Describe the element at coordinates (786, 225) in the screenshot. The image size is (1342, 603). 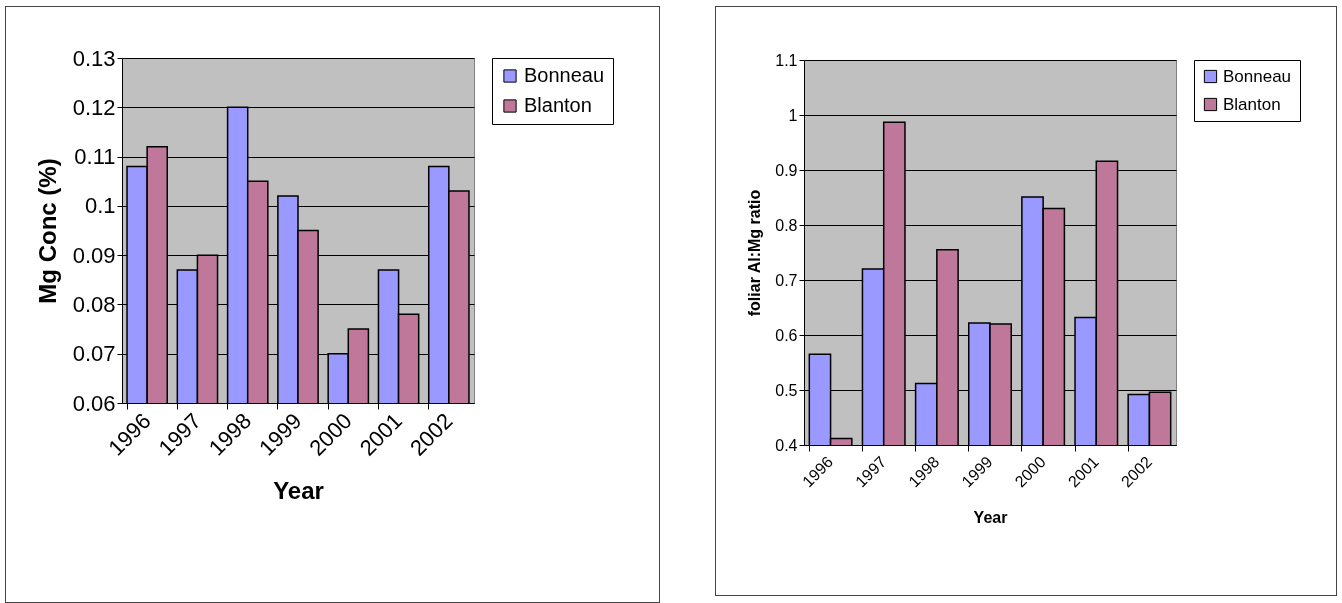
I see `y-tick-label: 0.8` at that location.